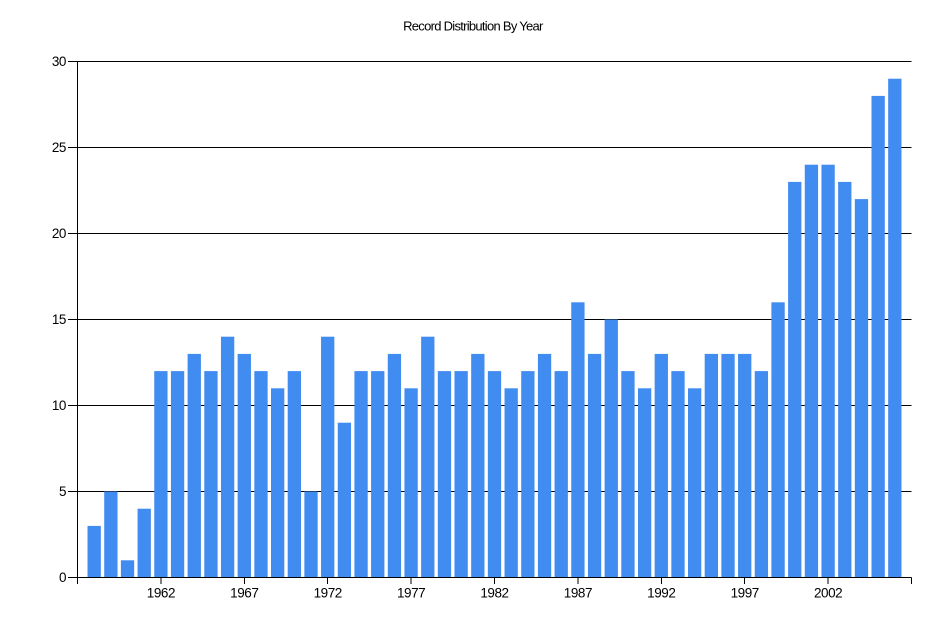  Describe the element at coordinates (494, 592) in the screenshot. I see `svg-text: 1982` at that location.